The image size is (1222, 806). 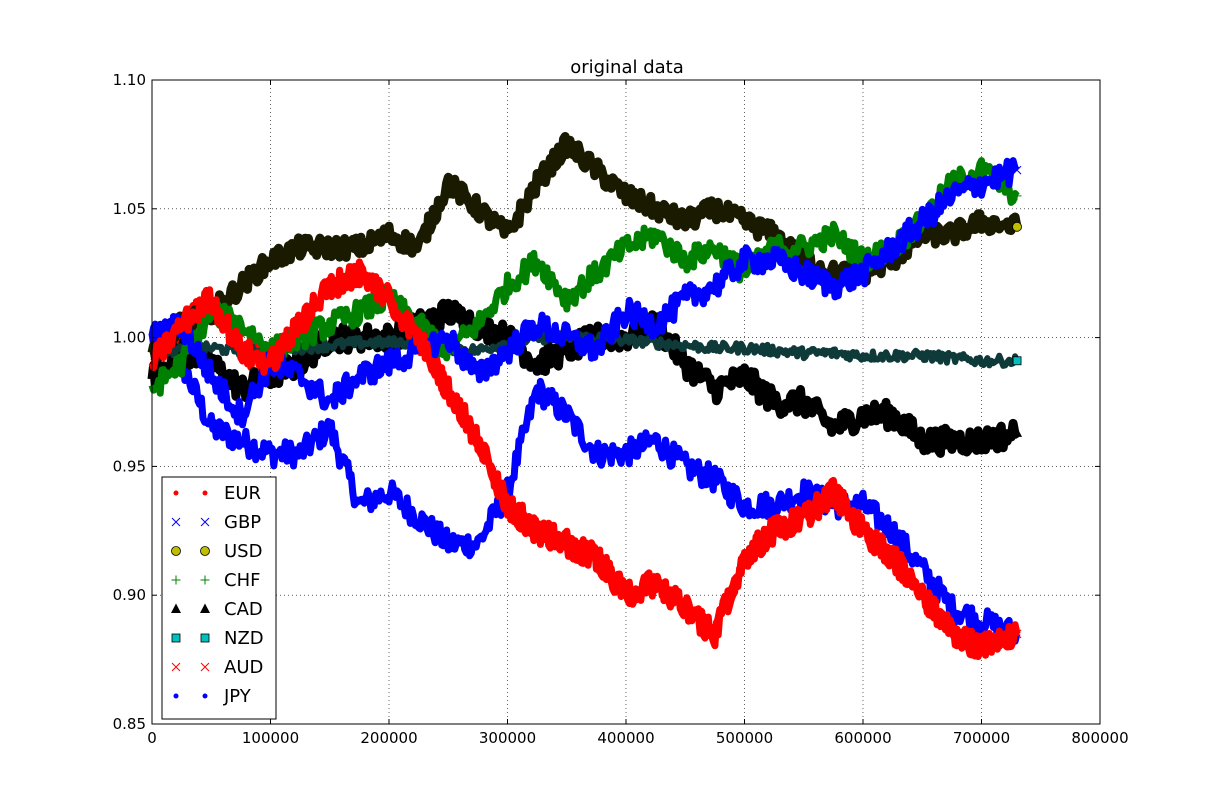 What do you see at coordinates (1017, 226) in the screenshot?
I see `series-end-marker-usd` at bounding box center [1017, 226].